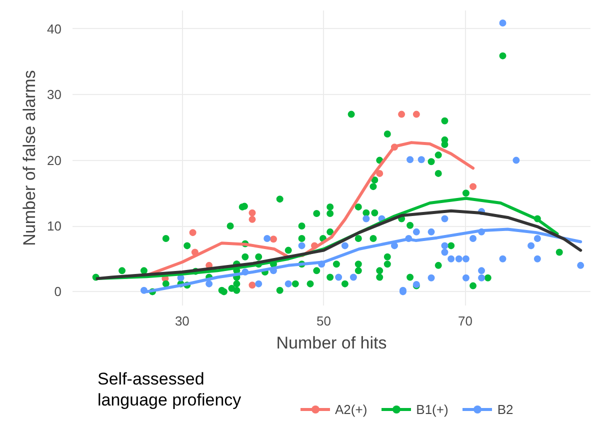  I want to click on x-tick-label: 70, so click(465, 321).